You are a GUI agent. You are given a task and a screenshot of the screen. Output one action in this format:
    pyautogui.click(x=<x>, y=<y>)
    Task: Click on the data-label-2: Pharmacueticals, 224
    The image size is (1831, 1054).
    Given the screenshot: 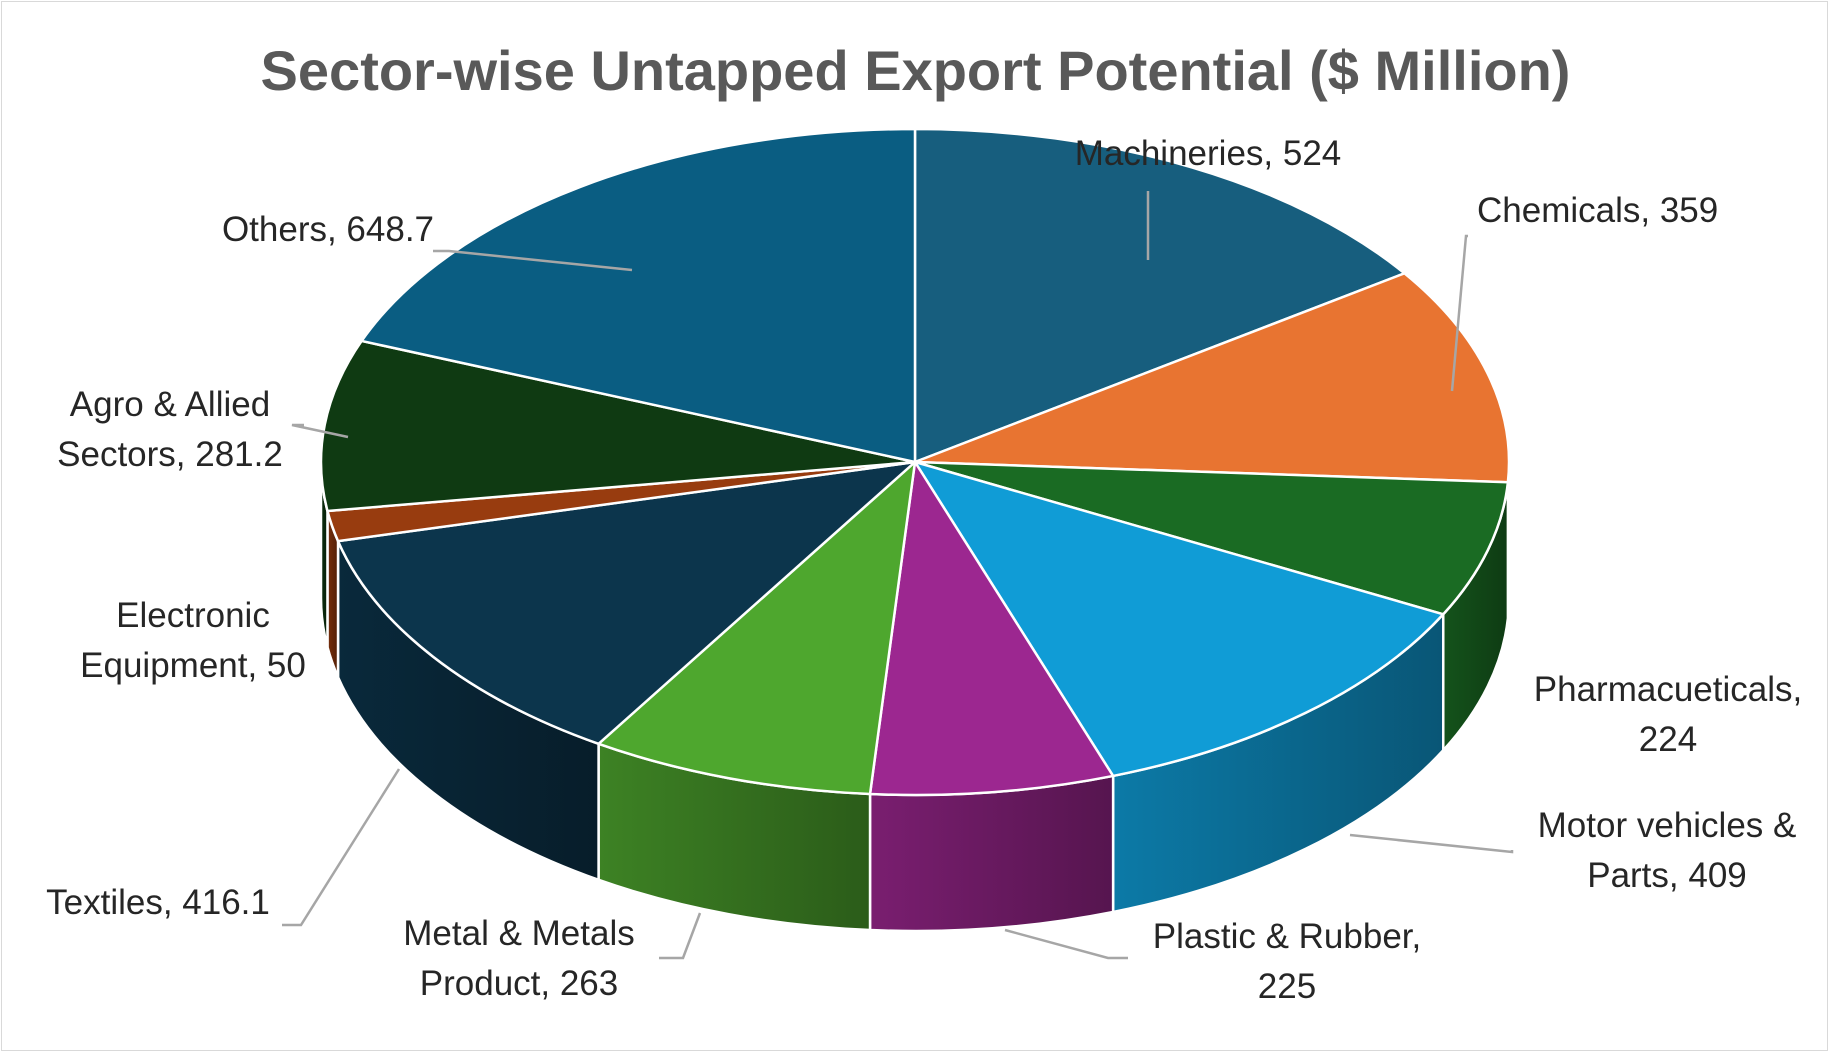 What is the action you would take?
    pyautogui.click(x=1668, y=714)
    